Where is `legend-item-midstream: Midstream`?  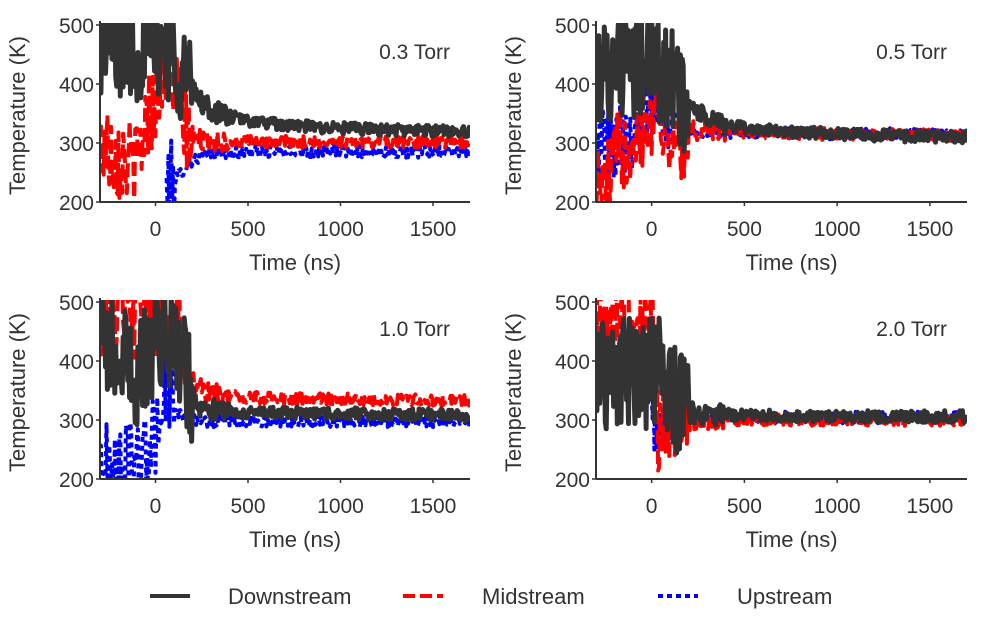 legend-item-midstream: Midstream is located at coordinates (494, 596).